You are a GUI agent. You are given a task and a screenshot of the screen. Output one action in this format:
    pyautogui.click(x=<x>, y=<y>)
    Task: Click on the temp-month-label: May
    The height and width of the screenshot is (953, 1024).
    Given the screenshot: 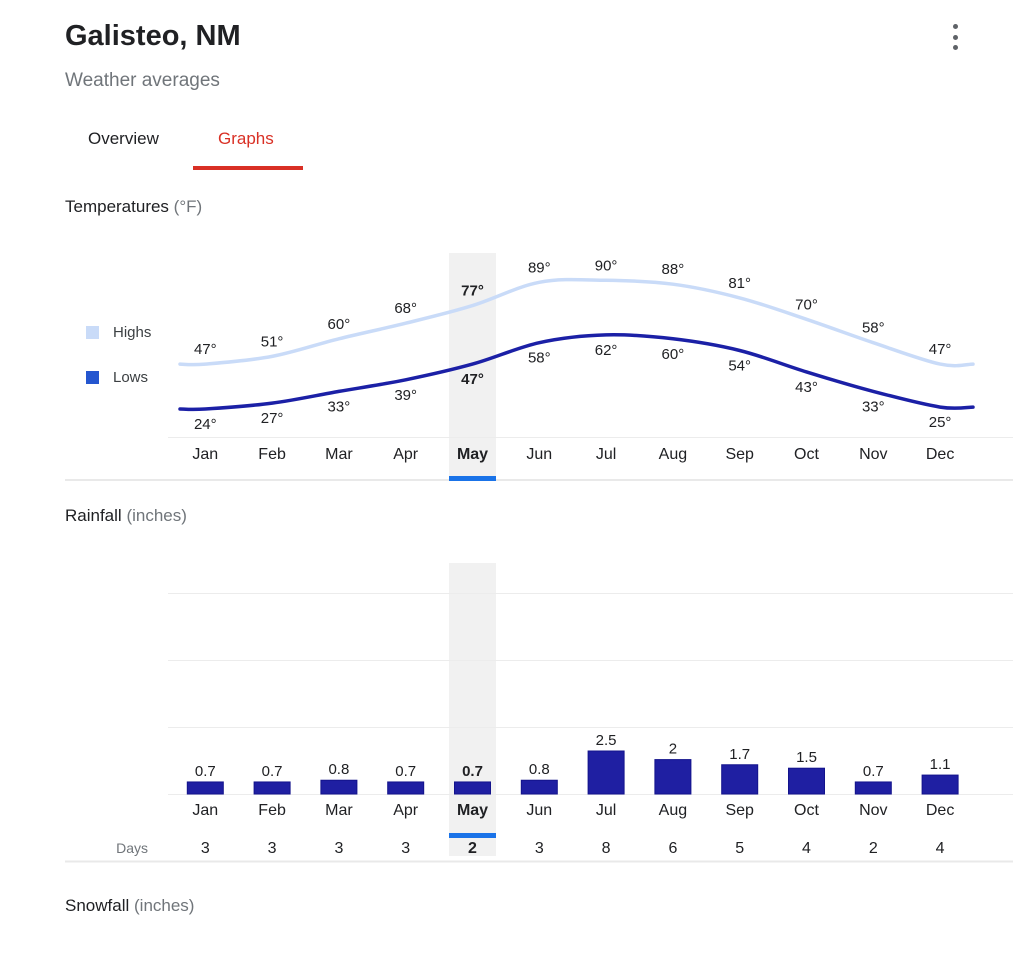 What is the action you would take?
    pyautogui.click(x=472, y=454)
    